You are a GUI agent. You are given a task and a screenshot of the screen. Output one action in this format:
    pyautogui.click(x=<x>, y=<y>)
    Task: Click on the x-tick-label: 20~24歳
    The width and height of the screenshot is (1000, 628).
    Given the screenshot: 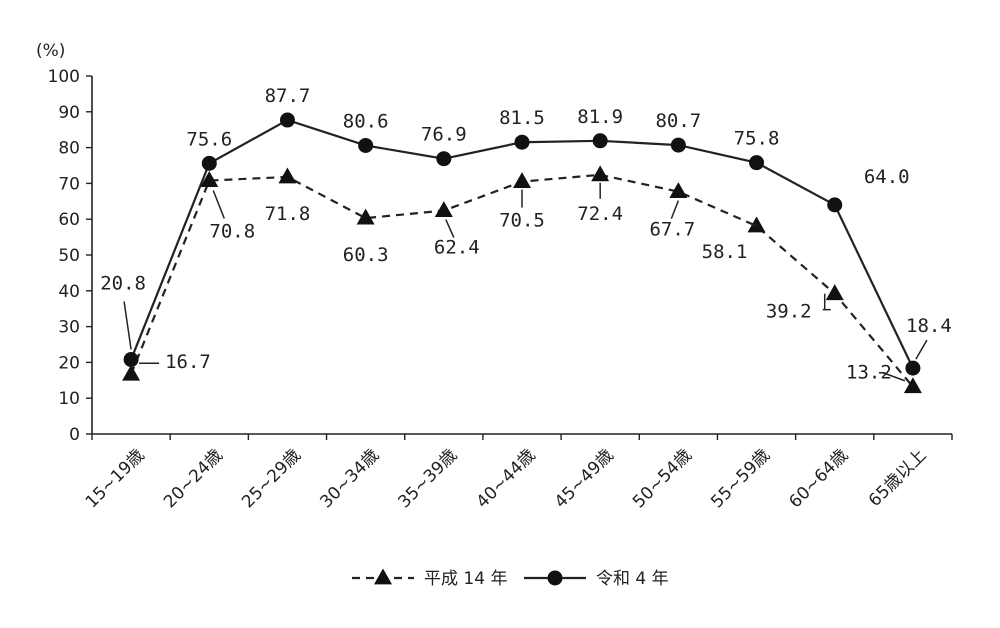 What is the action you would take?
    pyautogui.click(x=193, y=478)
    